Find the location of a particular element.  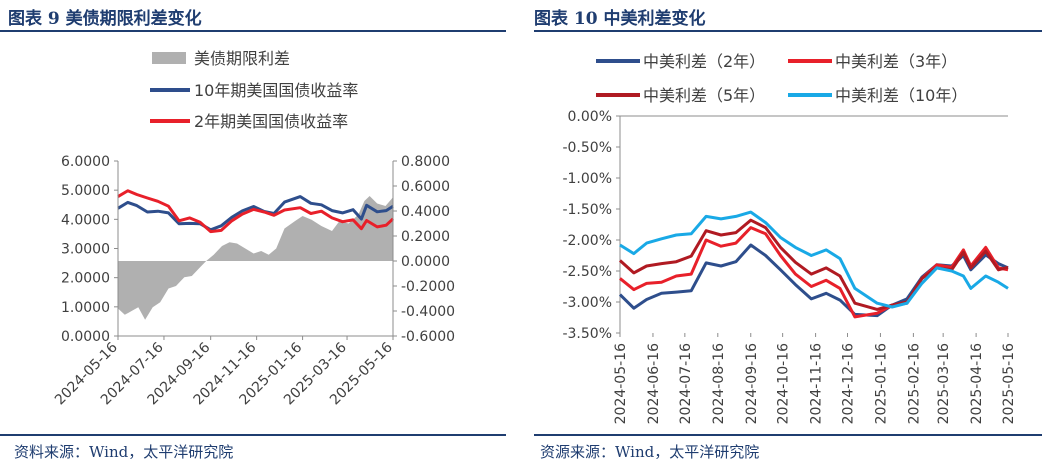

legend-label: 美债期限利差 is located at coordinates (242, 58).